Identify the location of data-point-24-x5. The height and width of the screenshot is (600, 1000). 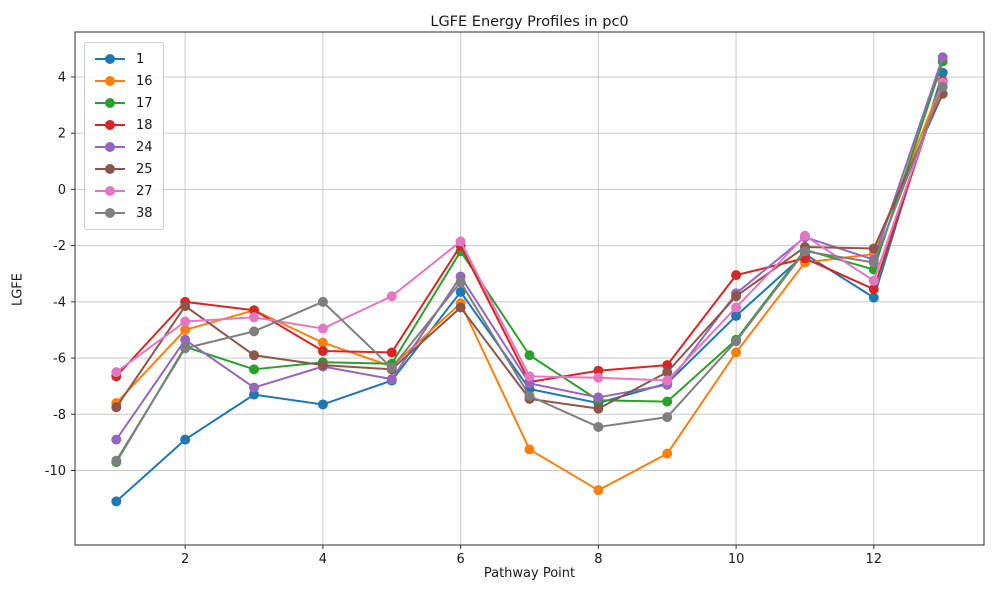
(391, 379).